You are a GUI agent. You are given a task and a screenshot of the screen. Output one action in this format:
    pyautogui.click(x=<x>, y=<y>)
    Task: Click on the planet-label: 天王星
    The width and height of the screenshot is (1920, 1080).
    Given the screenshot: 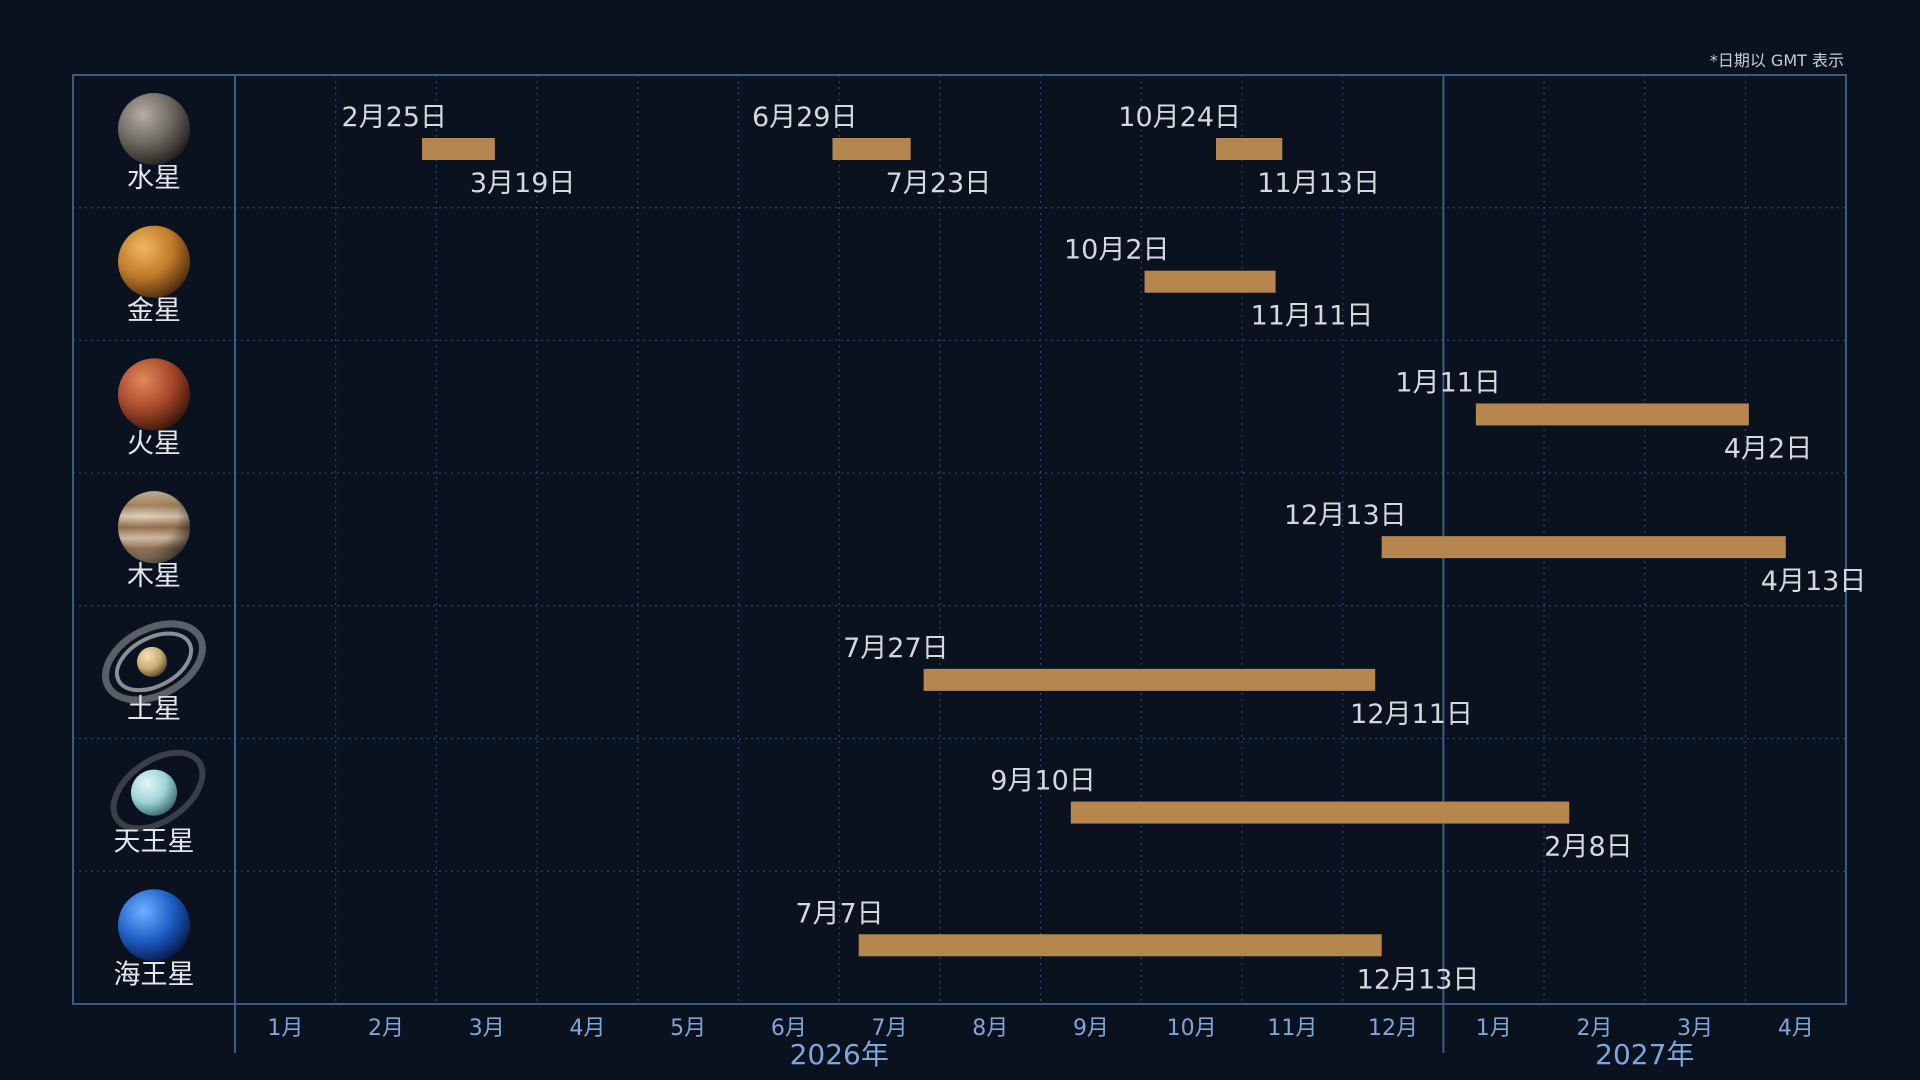 What is the action you would take?
    pyautogui.click(x=154, y=842)
    